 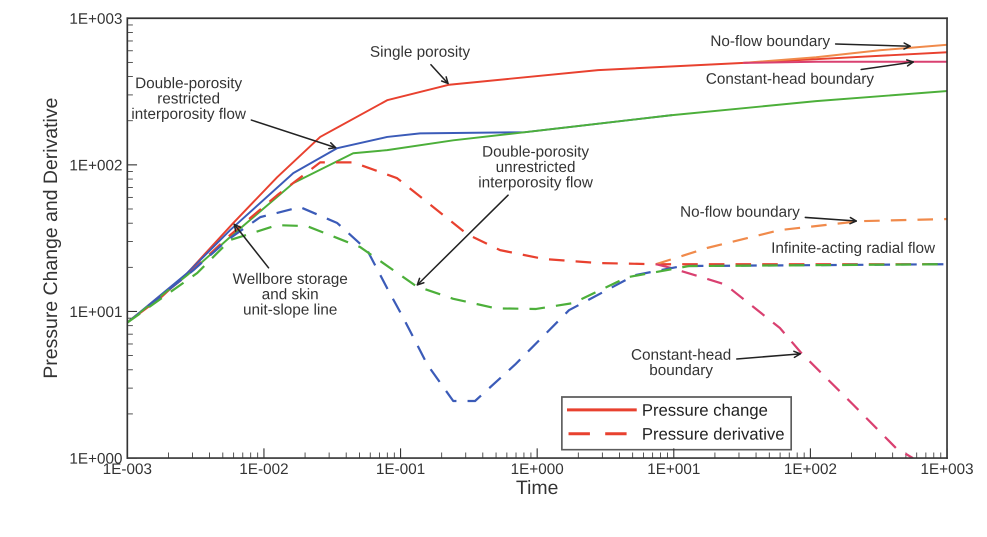 What do you see at coordinates (96, 165) in the screenshot?
I see `y-tick-label: 1E+002` at bounding box center [96, 165].